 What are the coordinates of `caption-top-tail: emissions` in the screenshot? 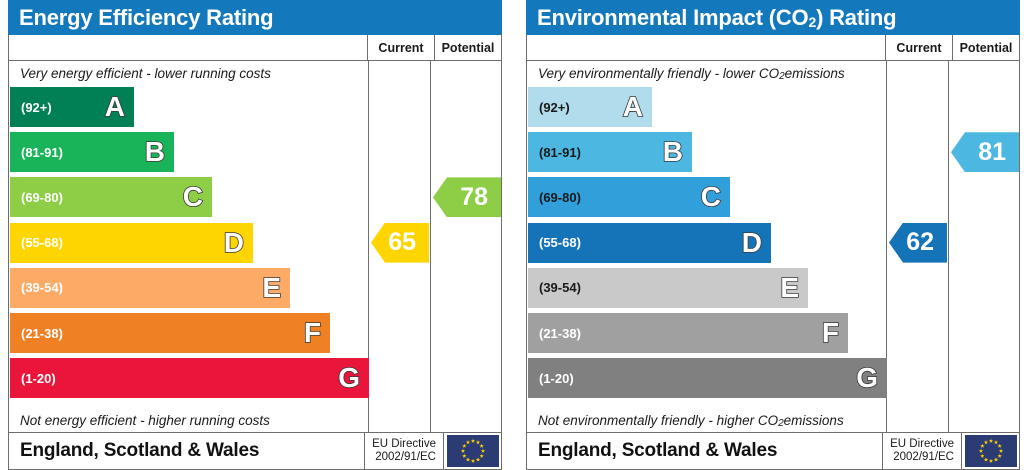 It's located at (814, 73).